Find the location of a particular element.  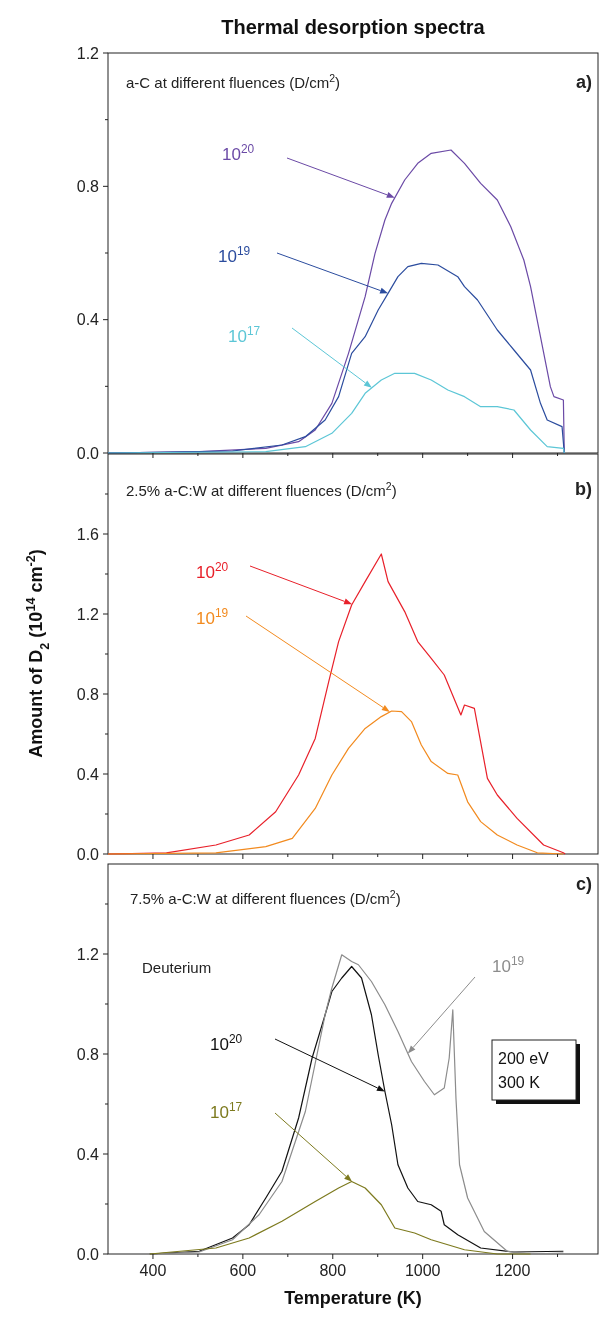

x-tick-label: 800 is located at coordinates (333, 1270).